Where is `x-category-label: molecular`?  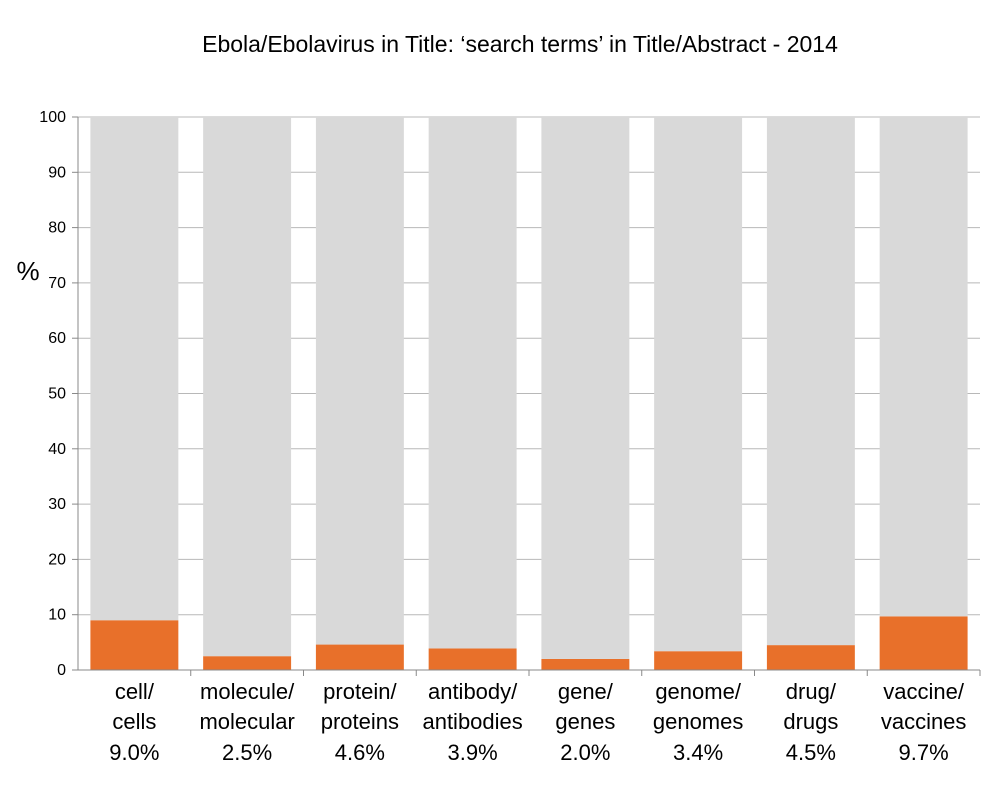 x-category-label: molecular is located at coordinates (246, 721).